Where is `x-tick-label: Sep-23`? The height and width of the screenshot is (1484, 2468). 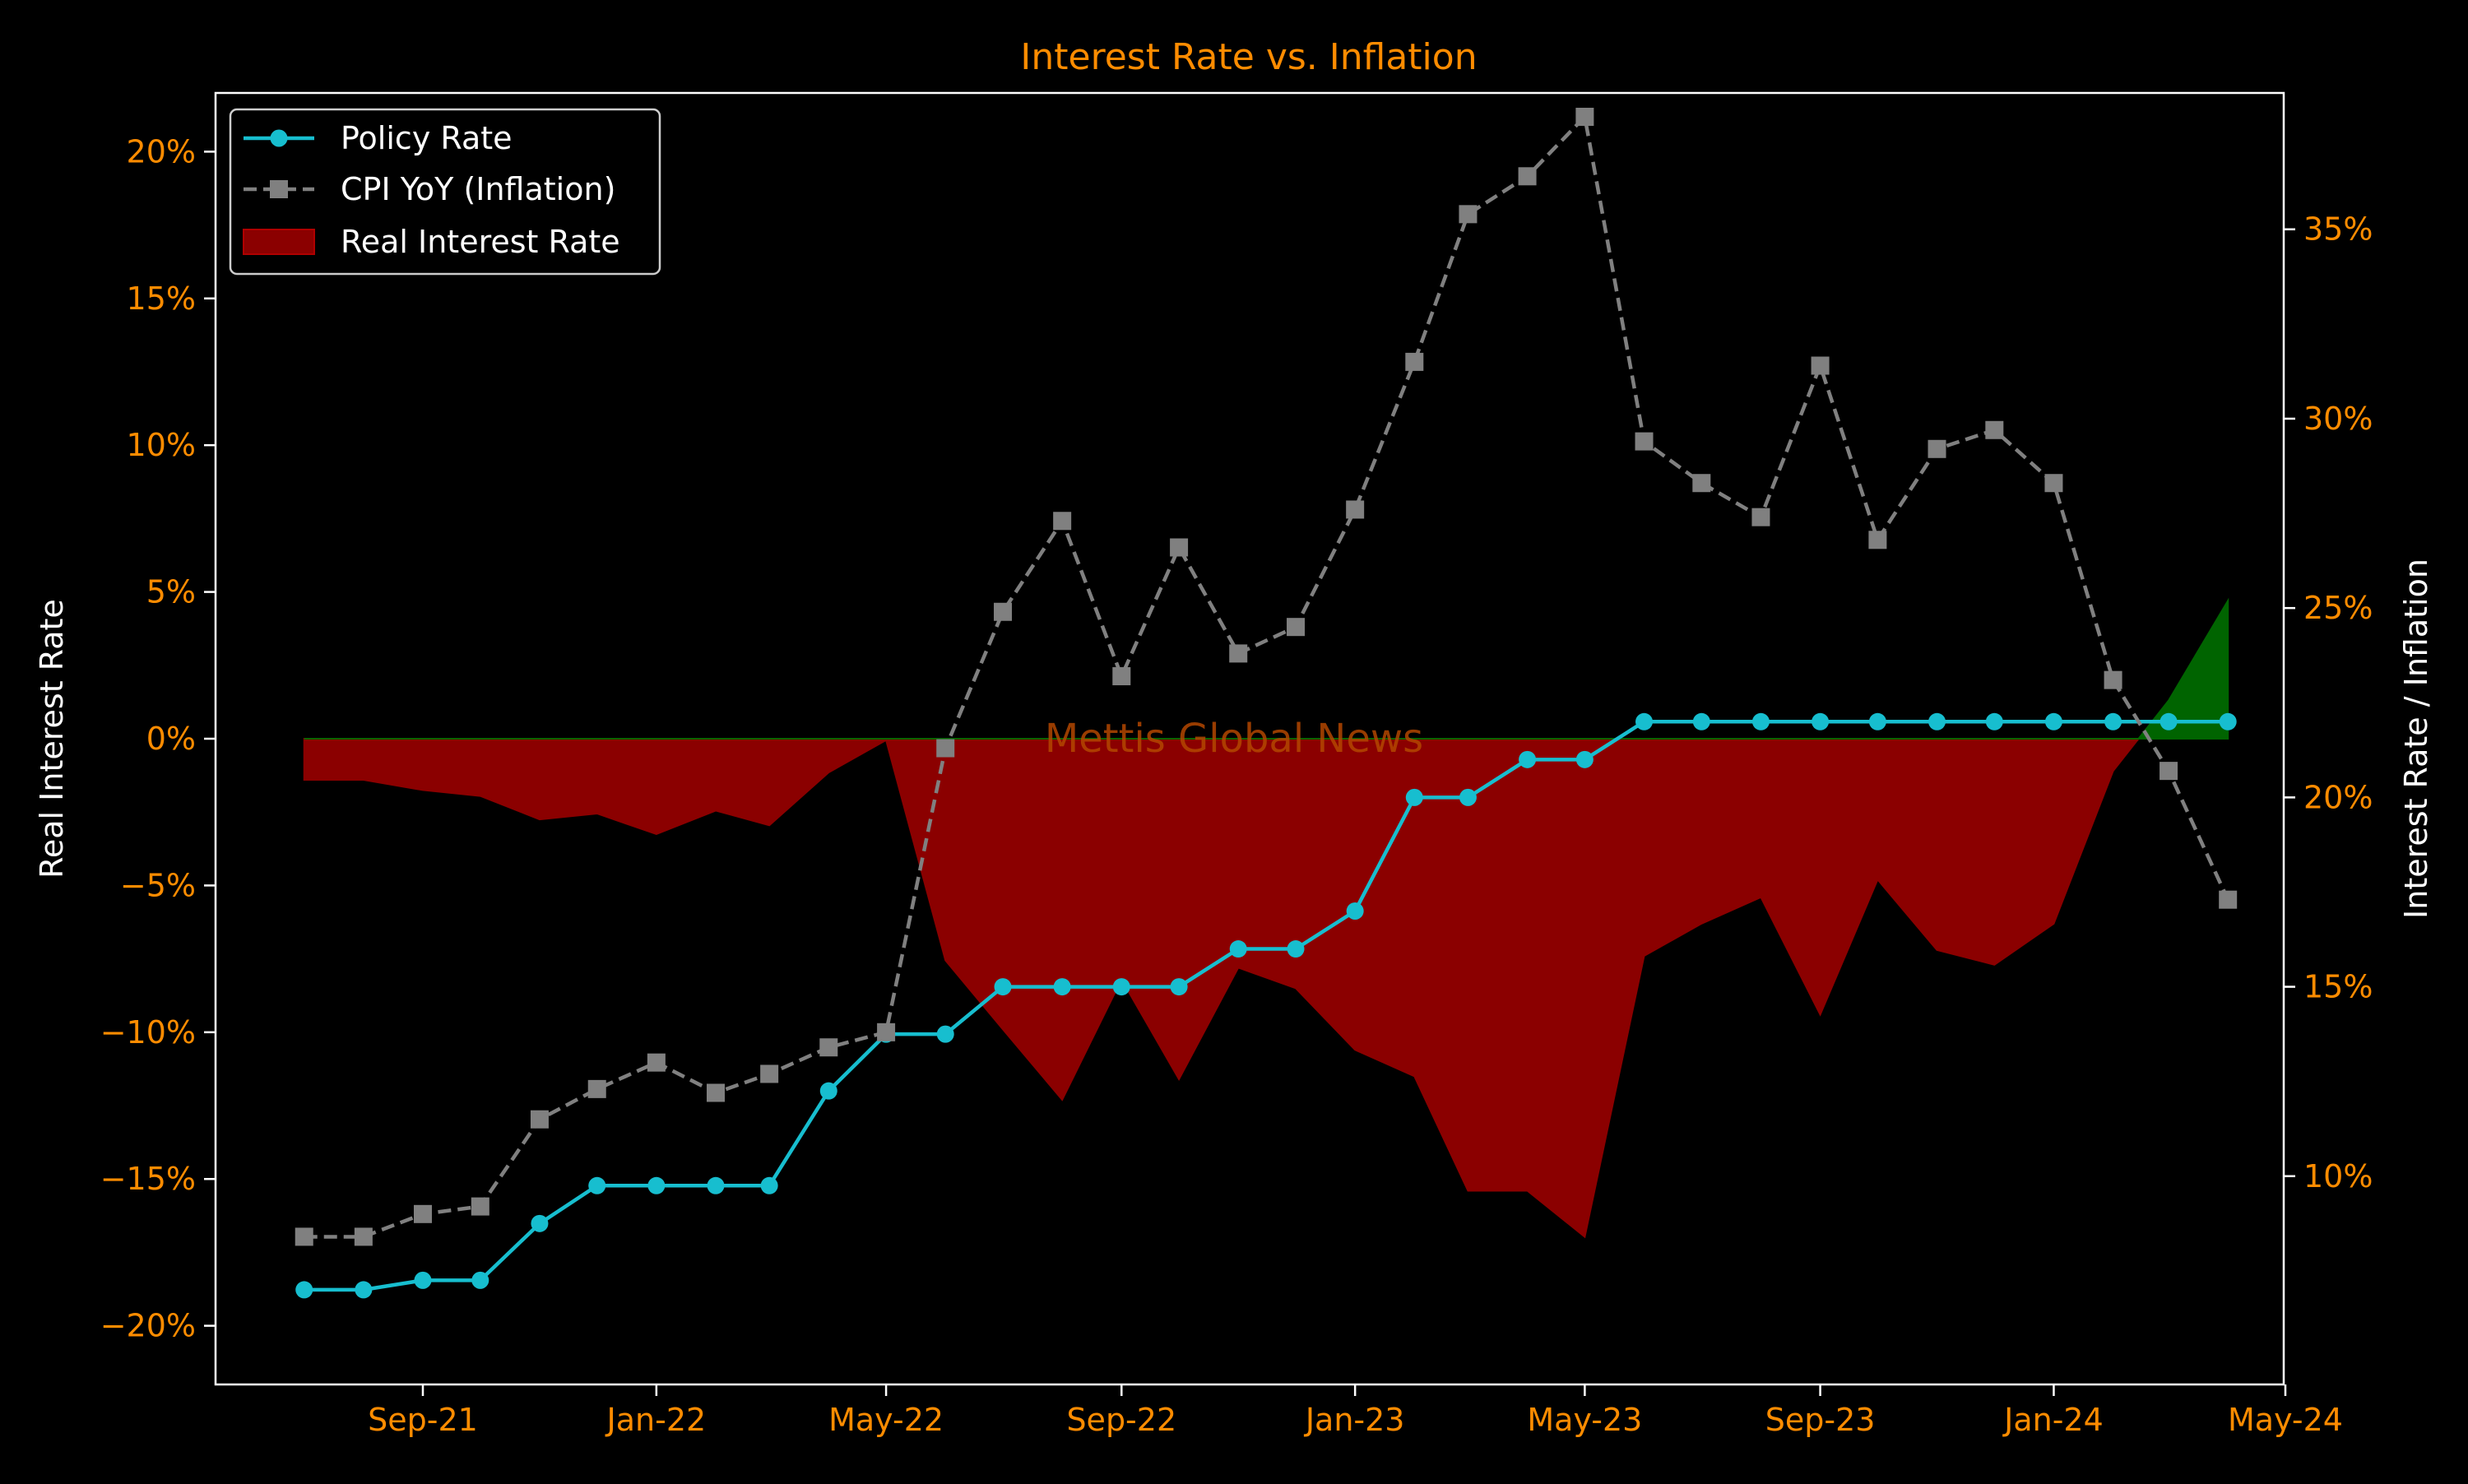 x-tick-label: Sep-23 is located at coordinates (1820, 1420).